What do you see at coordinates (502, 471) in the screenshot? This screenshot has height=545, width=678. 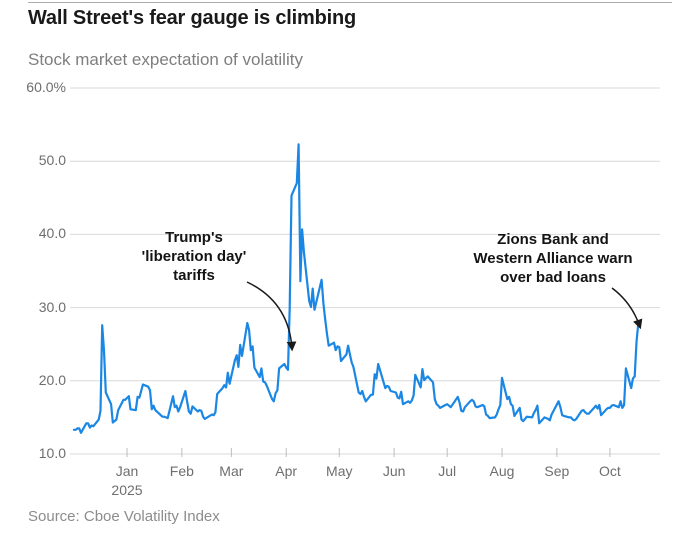 I see `x-axis-label: Aug` at bounding box center [502, 471].